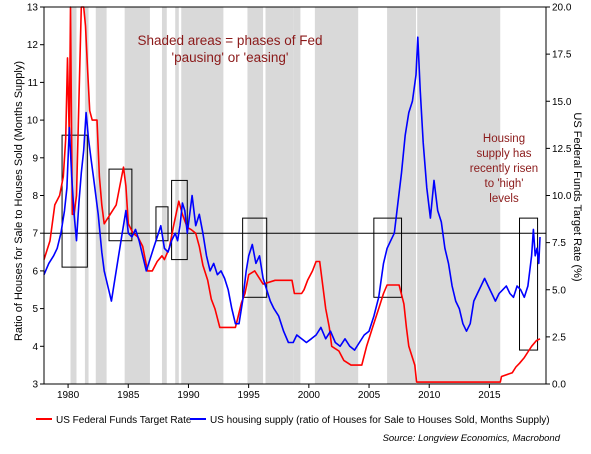 This screenshot has height=454, width=591. Describe the element at coordinates (562, 196) in the screenshot. I see `right-tick-label-4: 10.0` at that location.